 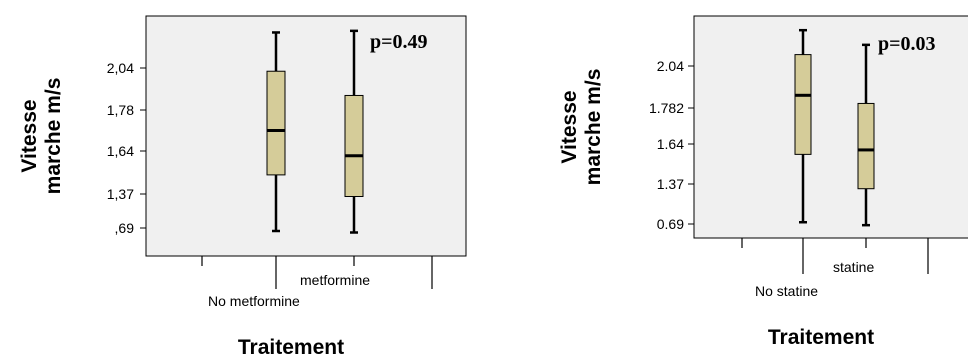 What do you see at coordinates (315, 131) in the screenshot?
I see `boxes-left` at bounding box center [315, 131].